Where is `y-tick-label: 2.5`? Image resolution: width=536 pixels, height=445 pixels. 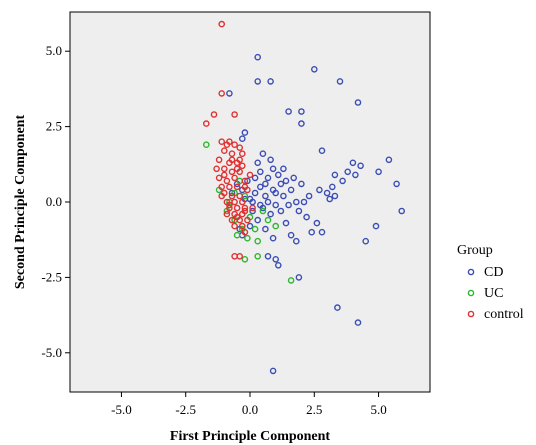 y-tick-label: 2.5 is located at coordinates (54, 126).